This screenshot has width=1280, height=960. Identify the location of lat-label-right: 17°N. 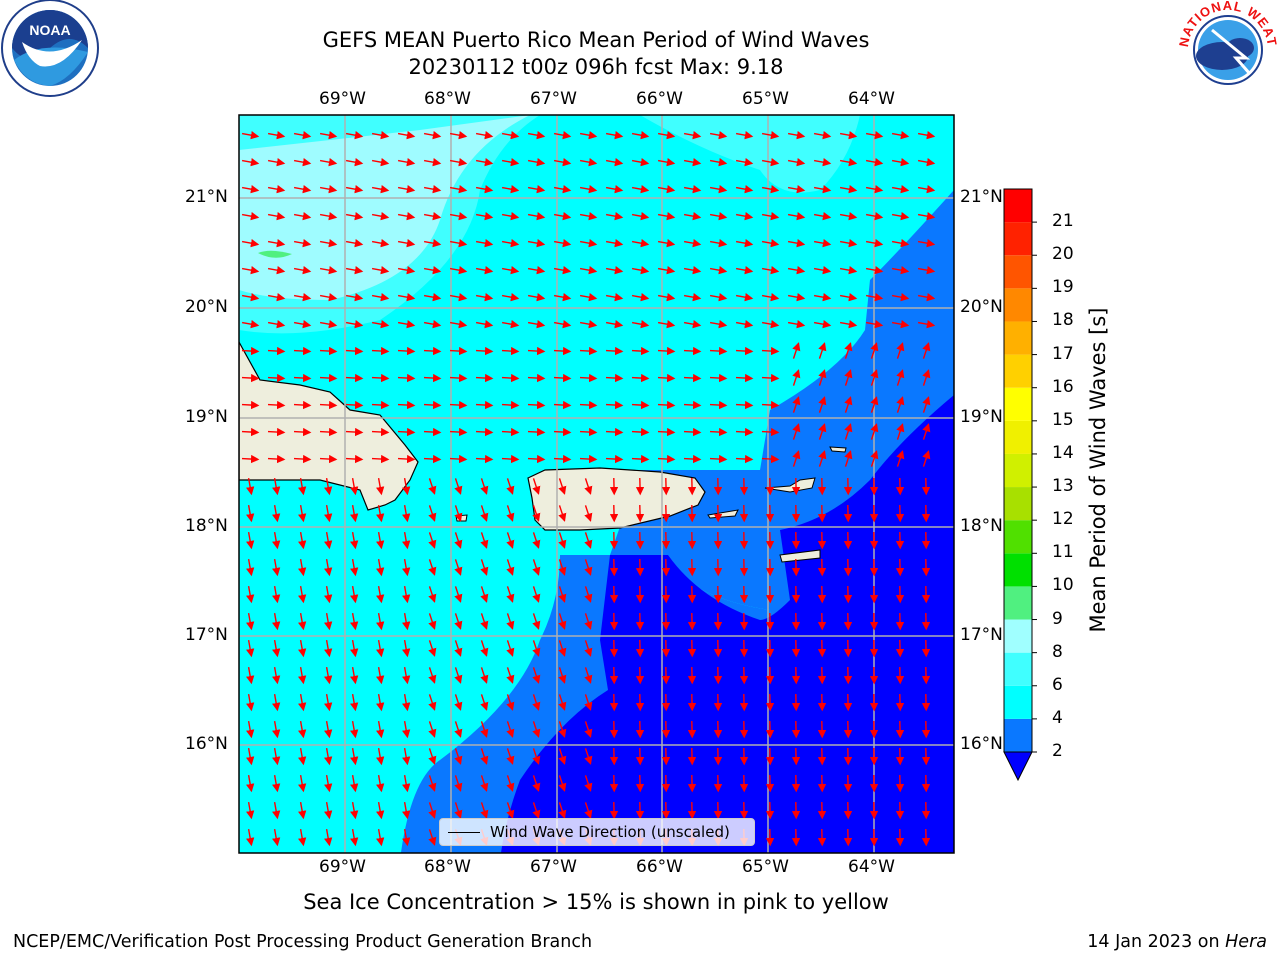
(981, 635).